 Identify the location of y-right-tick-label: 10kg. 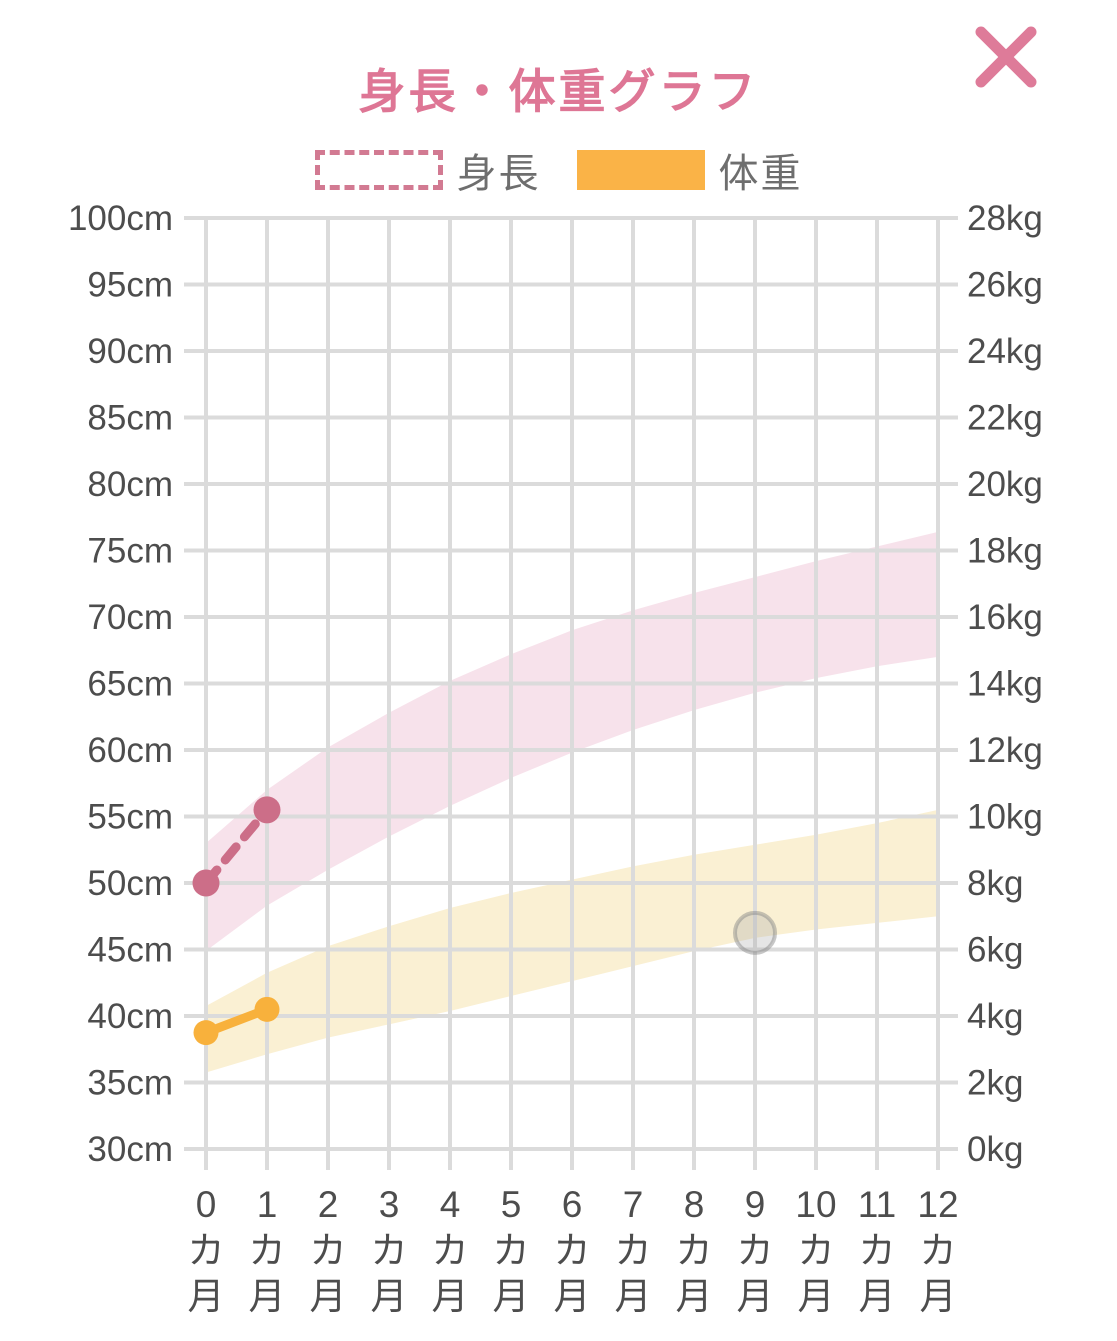
(1005, 817).